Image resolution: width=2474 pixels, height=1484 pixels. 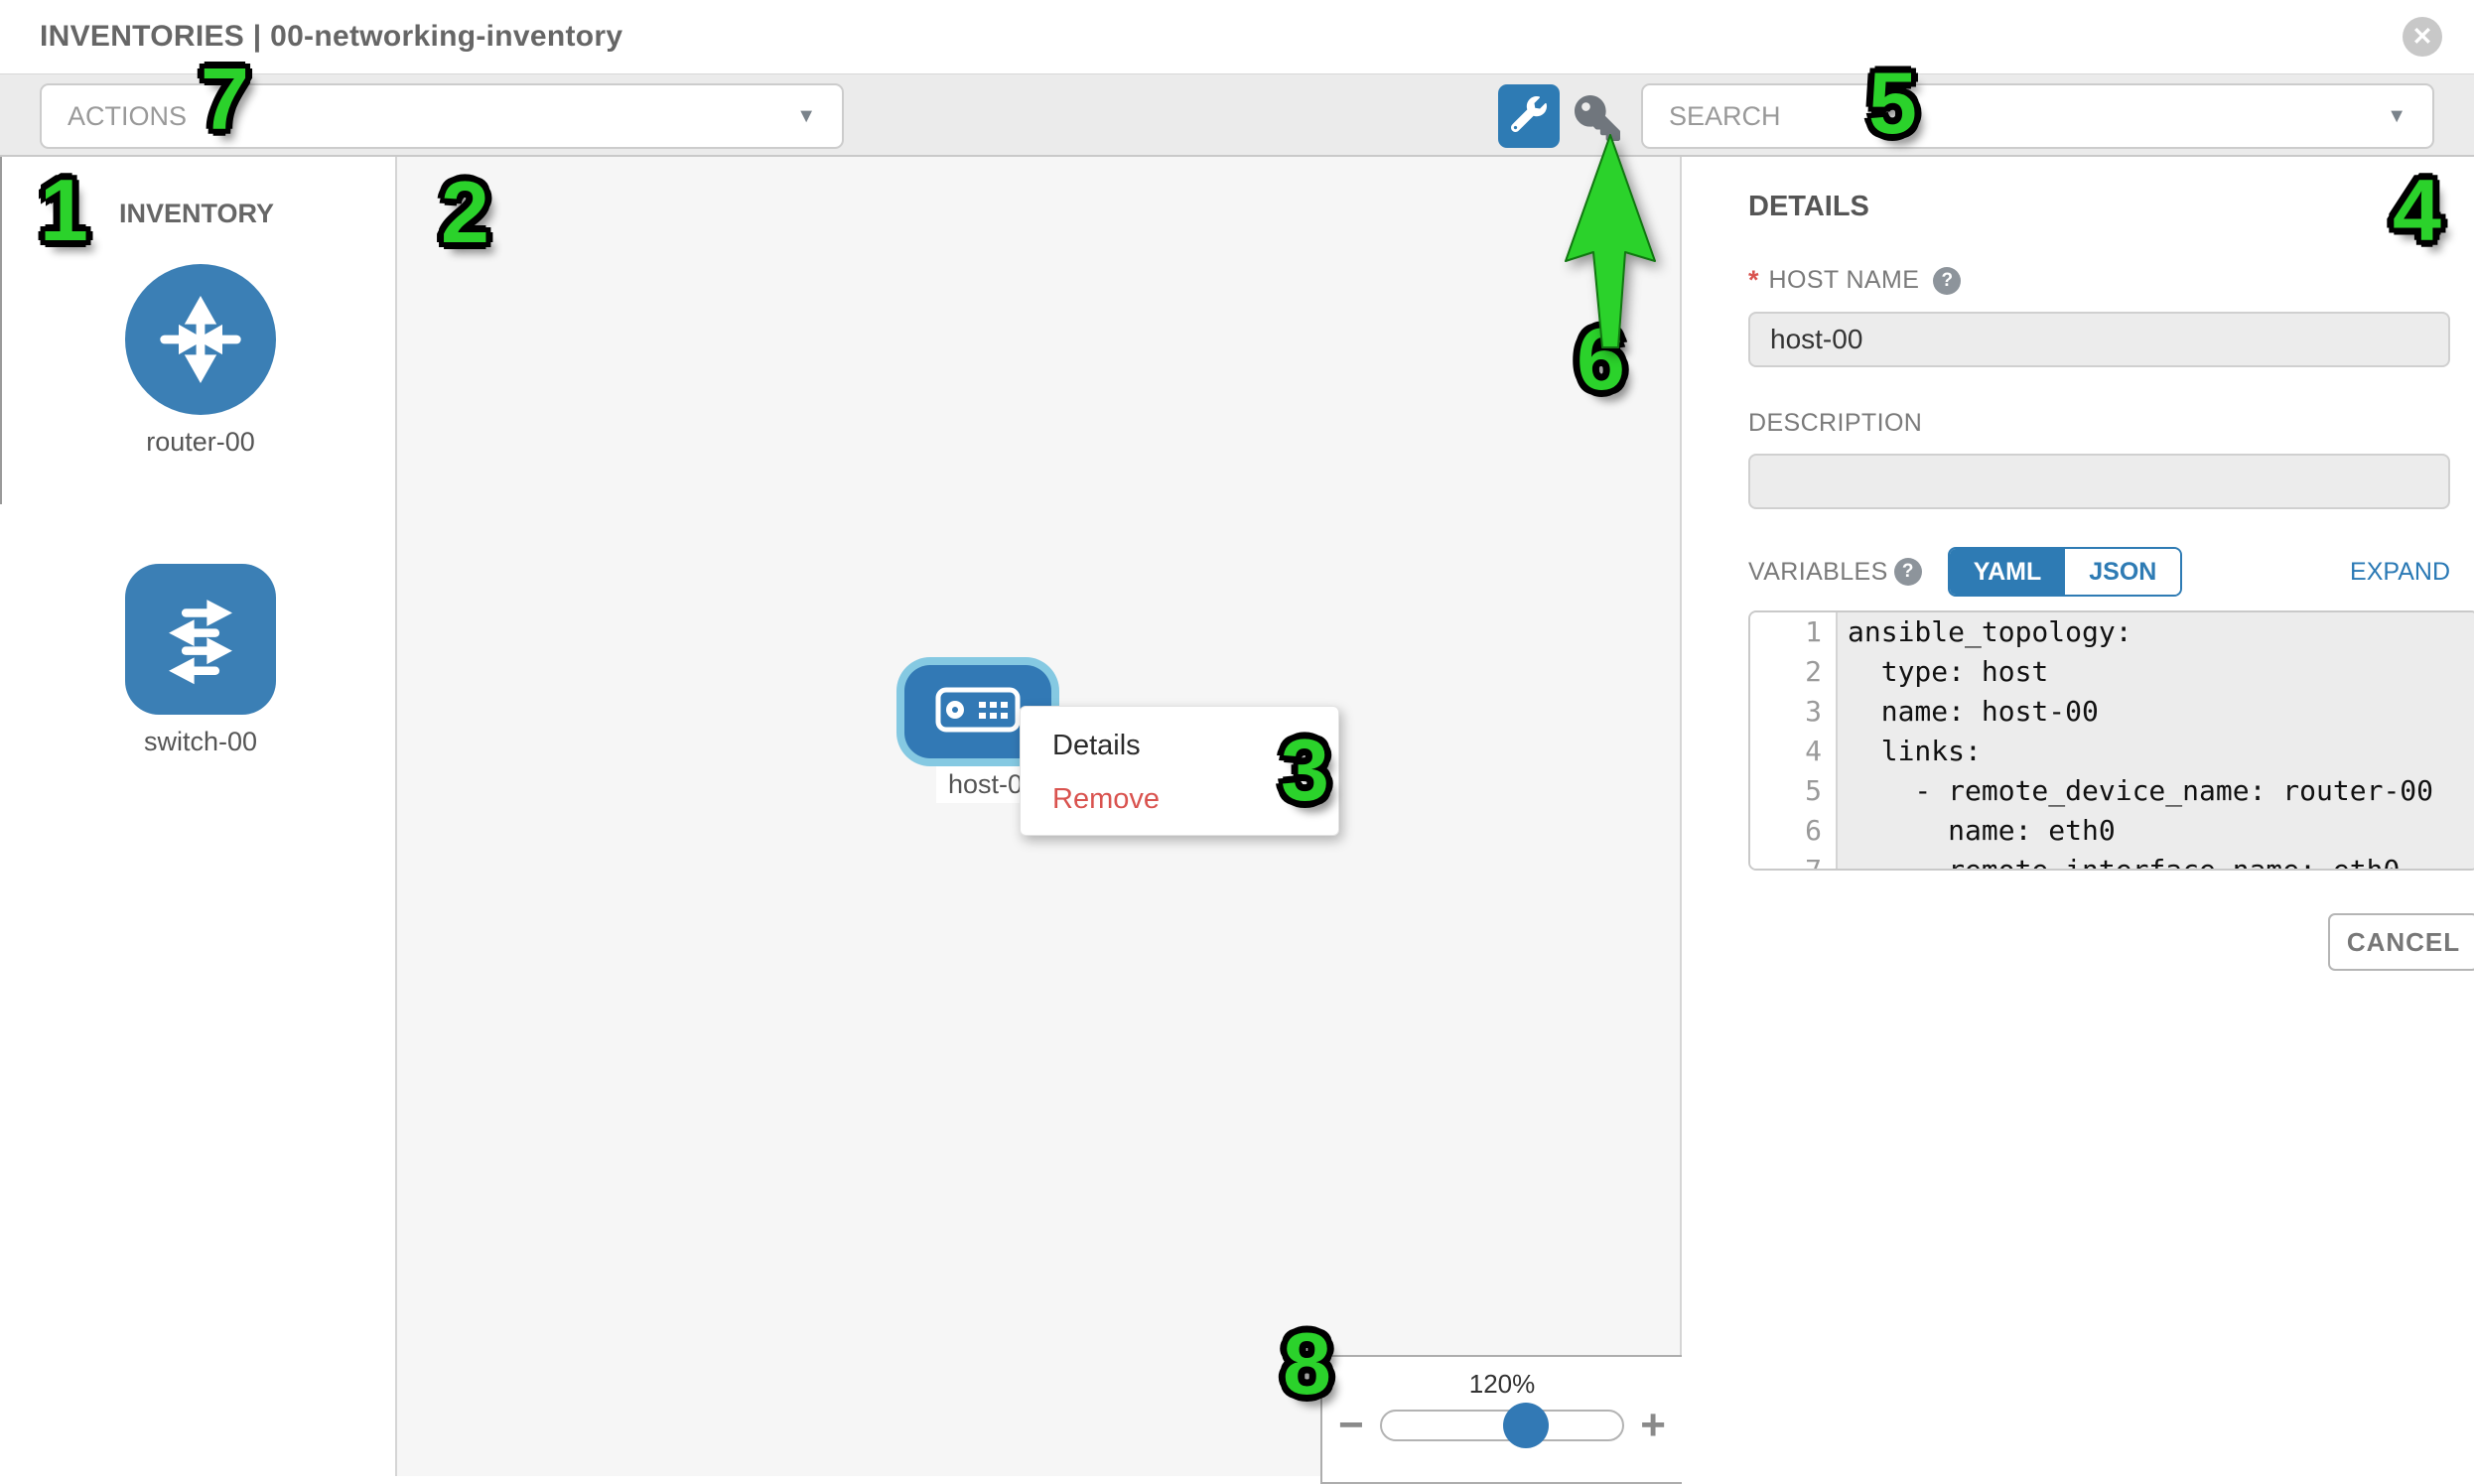 I want to click on variables-format-toggle: YAML JSON, so click(x=2065, y=572).